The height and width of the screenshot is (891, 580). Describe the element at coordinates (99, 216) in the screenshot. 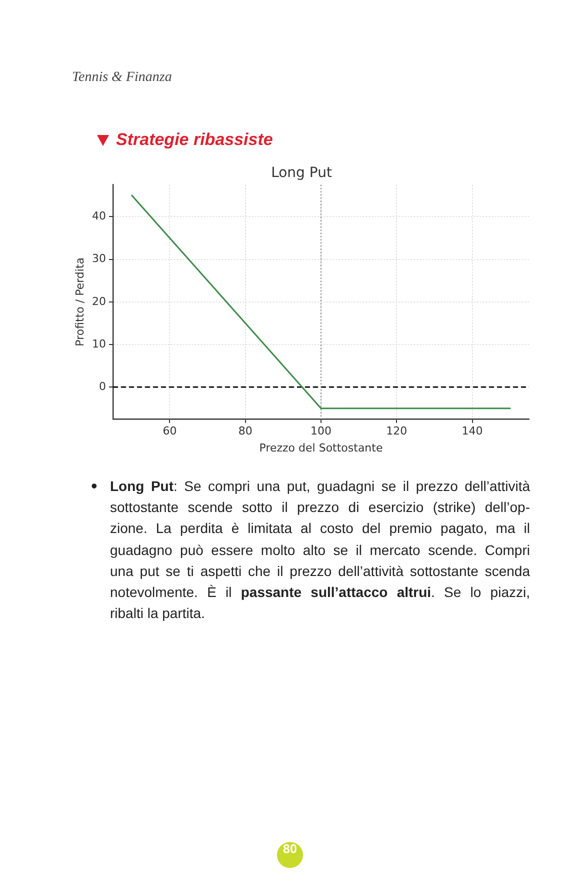

I see `y-tick-label: 40` at that location.